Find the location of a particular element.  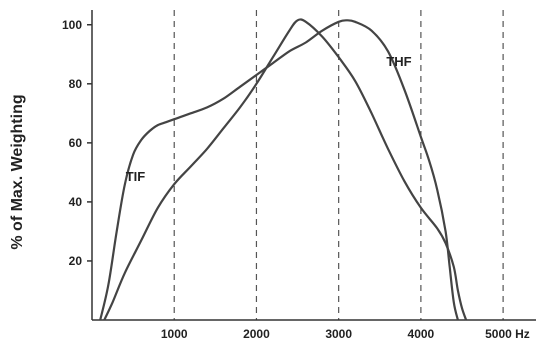

x-tick-label: 4000 is located at coordinates (421, 334).